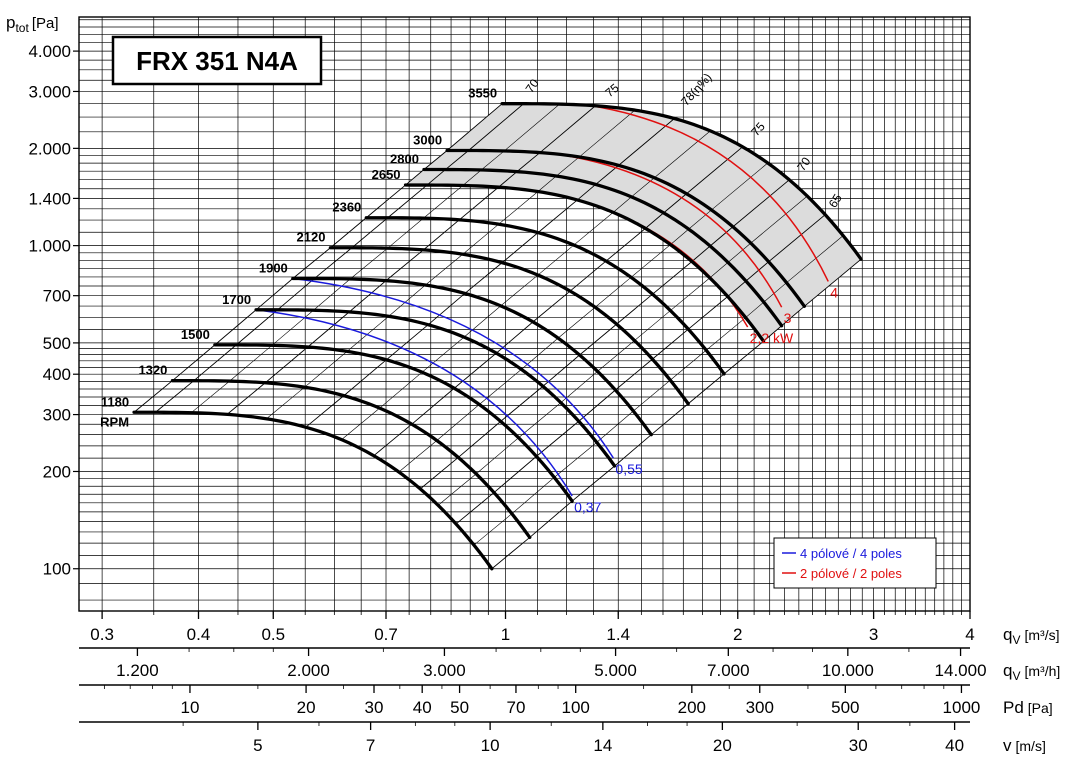  Describe the element at coordinates (49, 91) in the screenshot. I see `y-tick-label: 3.000` at that location.